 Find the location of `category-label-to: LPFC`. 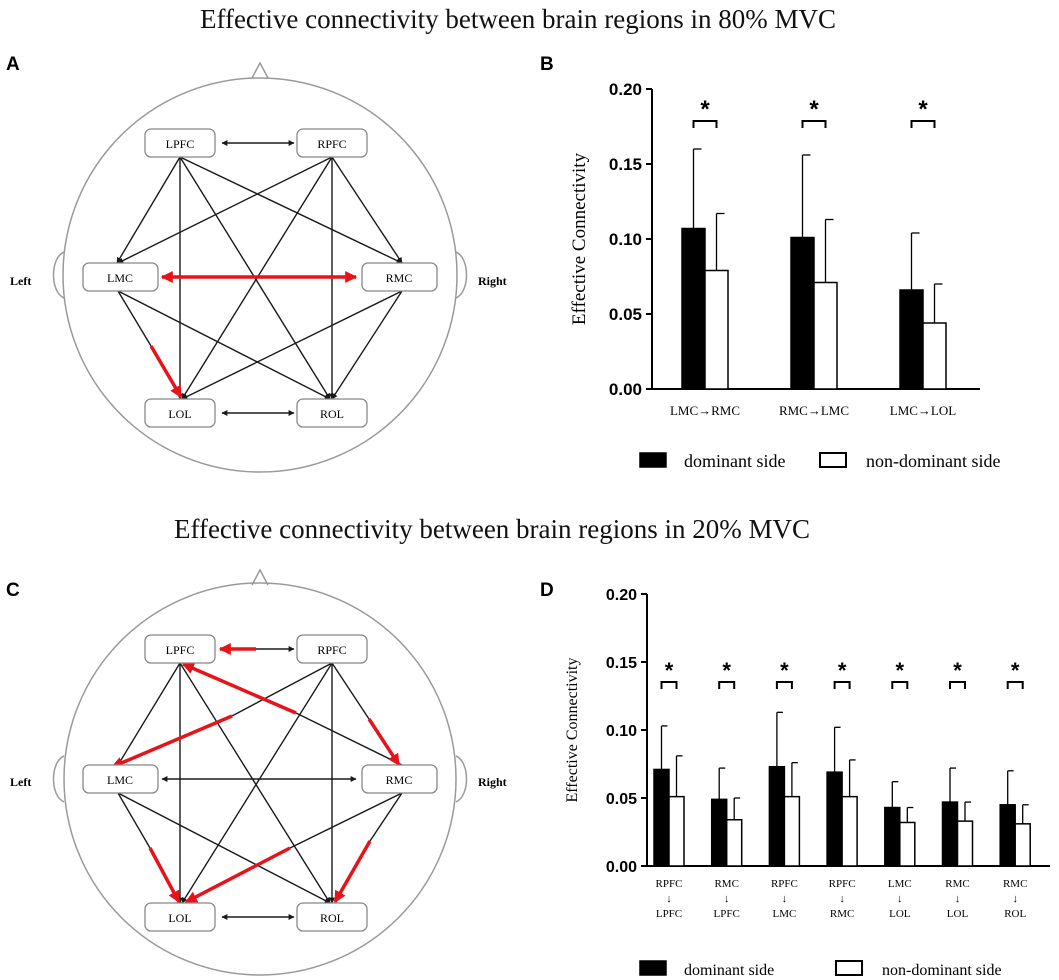

category-label-to: LPFC is located at coordinates (727, 914).